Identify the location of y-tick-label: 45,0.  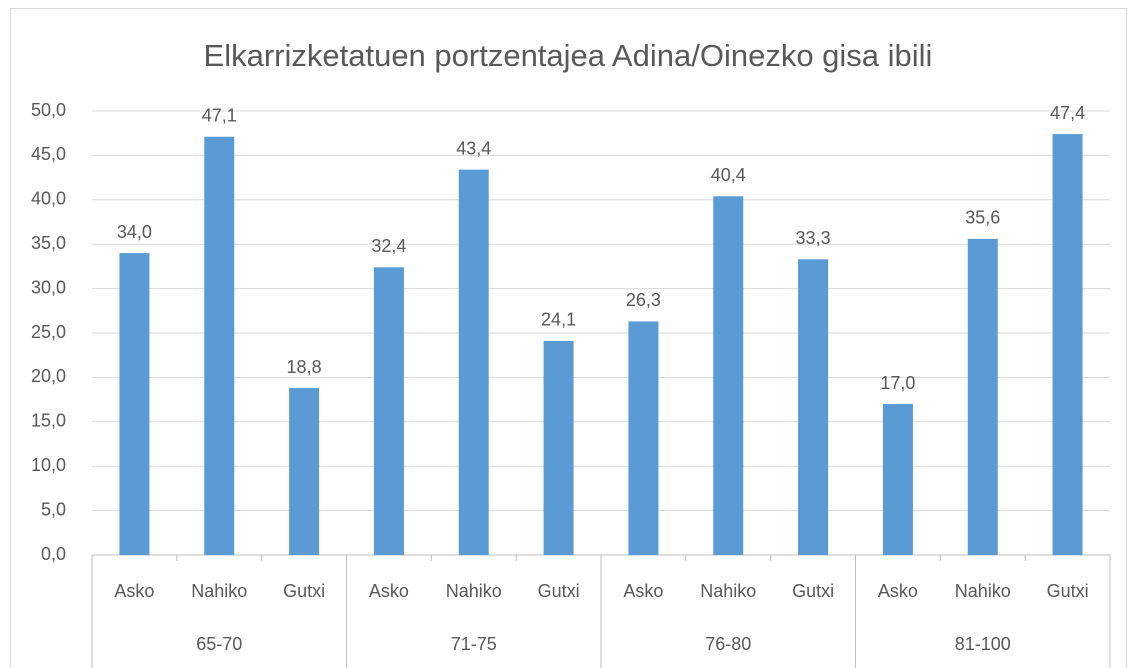
(48, 154).